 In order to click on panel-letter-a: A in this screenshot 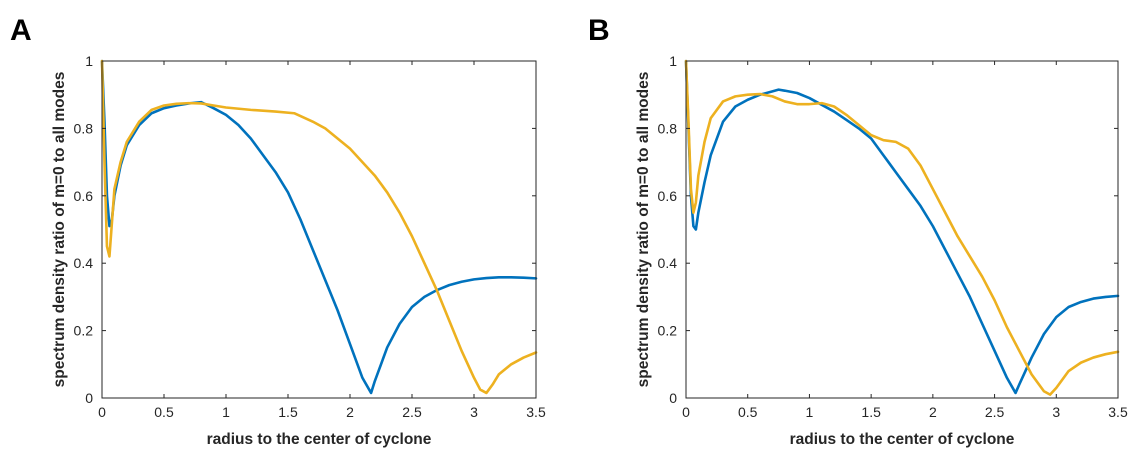, I will do `click(21, 30)`.